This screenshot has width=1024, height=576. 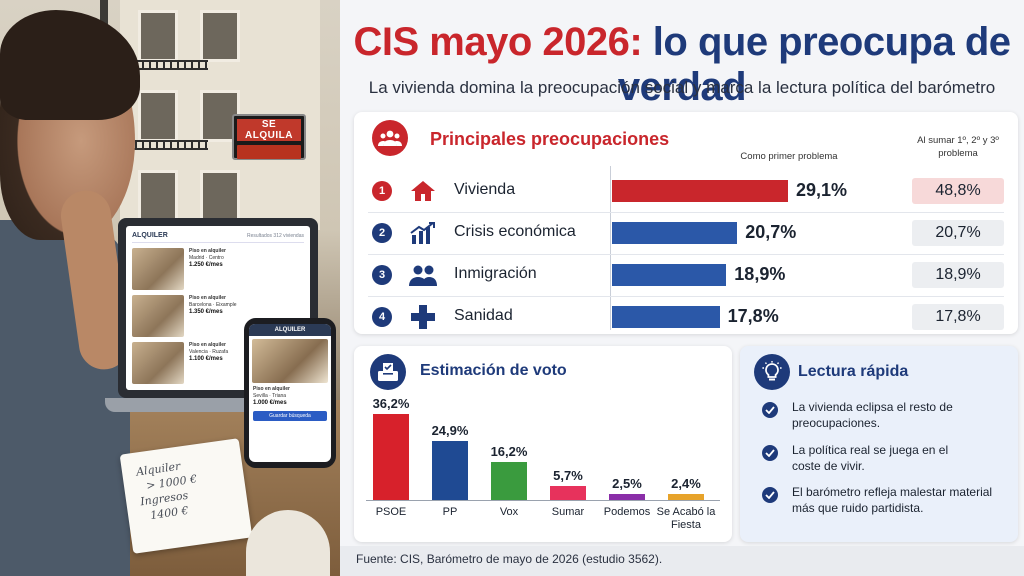 I want to click on laptop-app-results: Resultados 312 viviendas, so click(x=275, y=235).